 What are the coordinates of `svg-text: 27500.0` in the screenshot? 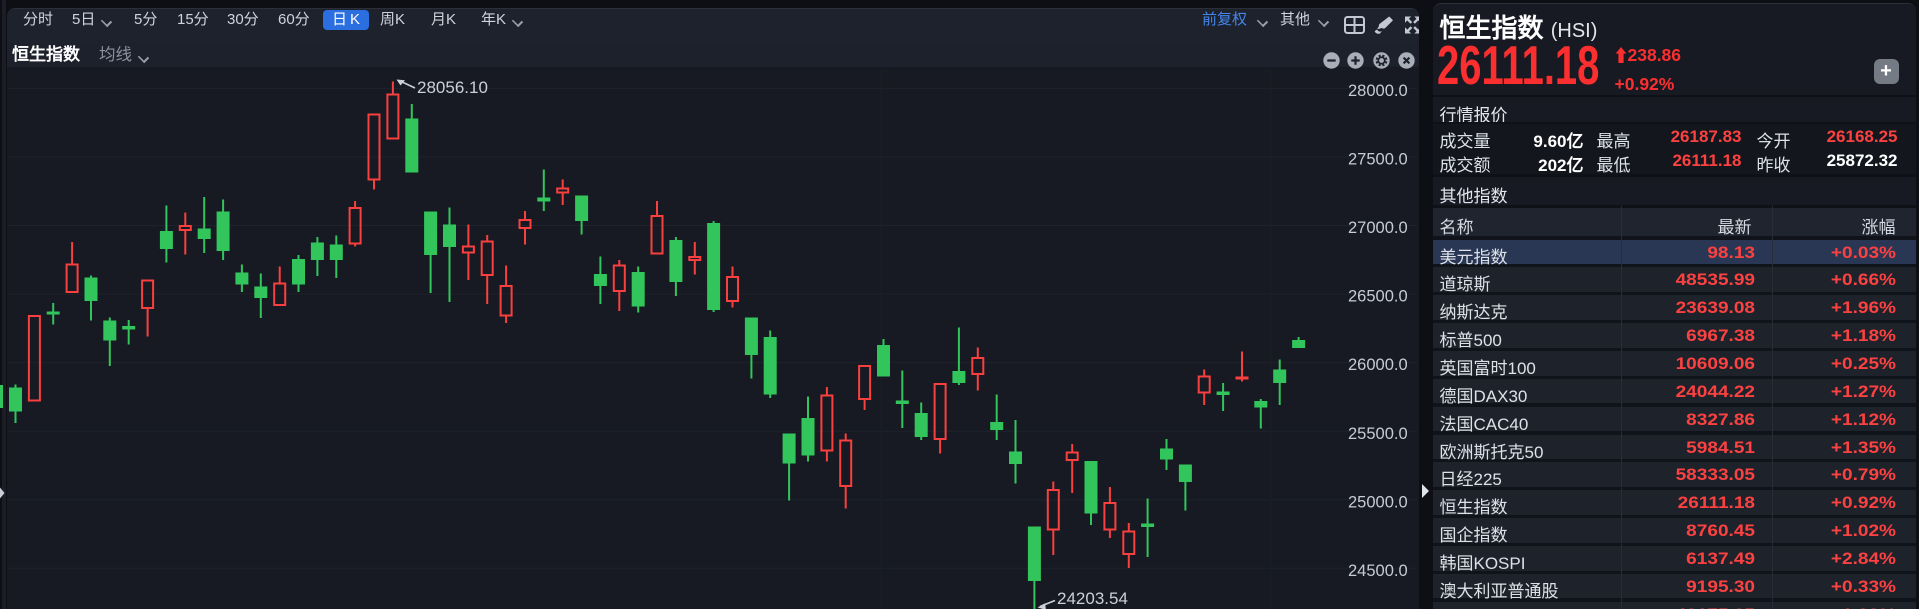 It's located at (1378, 160).